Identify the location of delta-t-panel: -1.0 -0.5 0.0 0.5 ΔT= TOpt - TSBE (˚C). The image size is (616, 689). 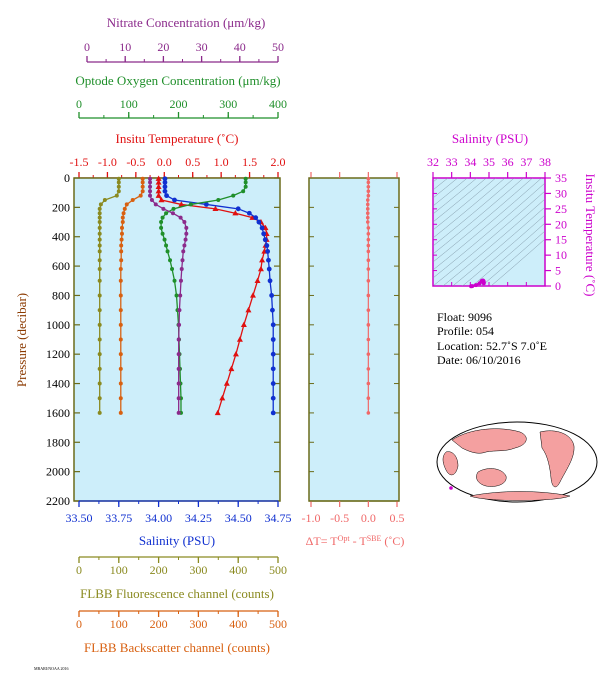
(353, 360).